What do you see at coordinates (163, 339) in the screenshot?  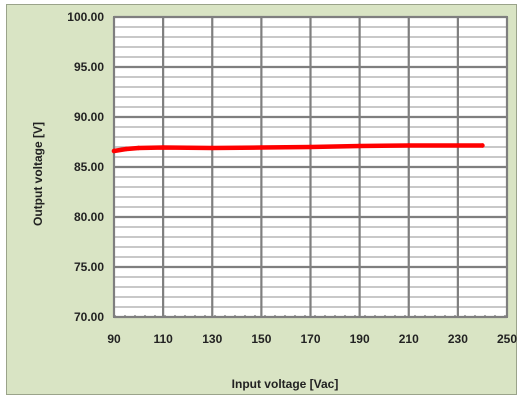 I see `x-tick-label: 110` at bounding box center [163, 339].